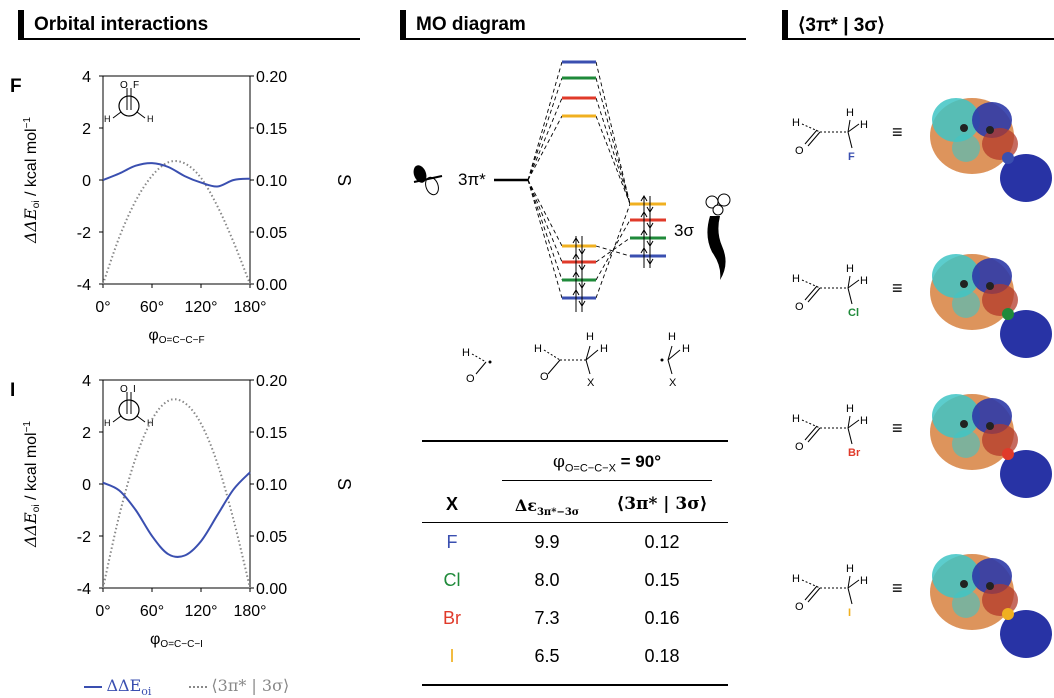  What do you see at coordinates (662, 542) in the screenshot?
I see `table-cell-s: 0.12` at bounding box center [662, 542].